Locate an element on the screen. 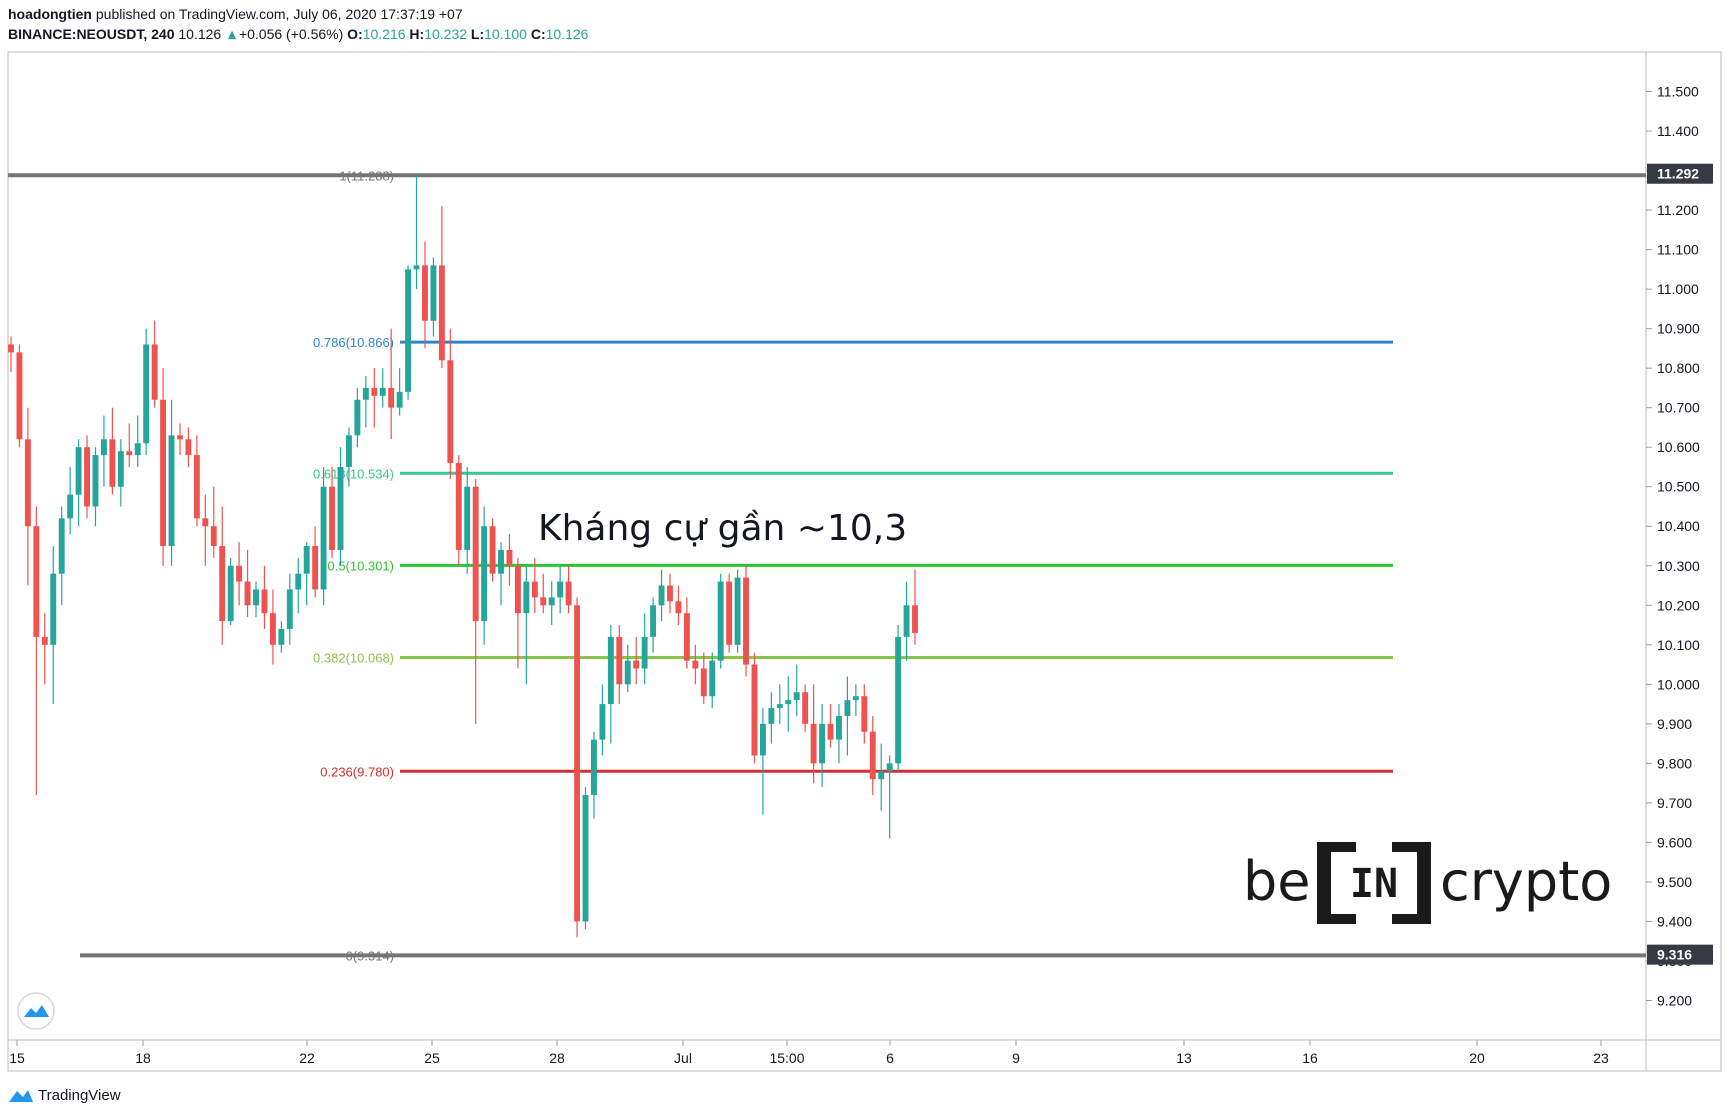  y-tick-label: 11.400 is located at coordinates (1678, 131).